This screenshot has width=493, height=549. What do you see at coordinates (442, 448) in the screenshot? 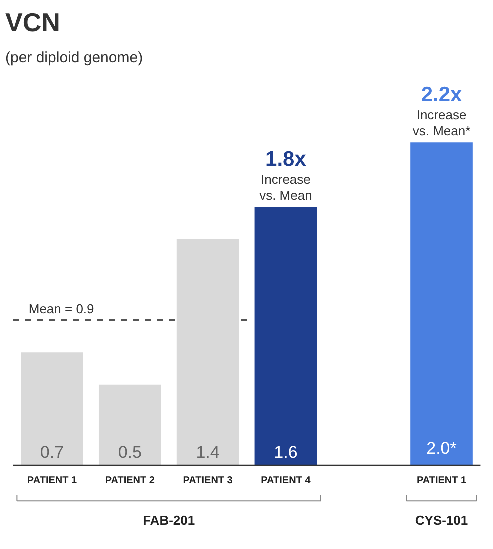
I see `data-label: 2.0*` at bounding box center [442, 448].